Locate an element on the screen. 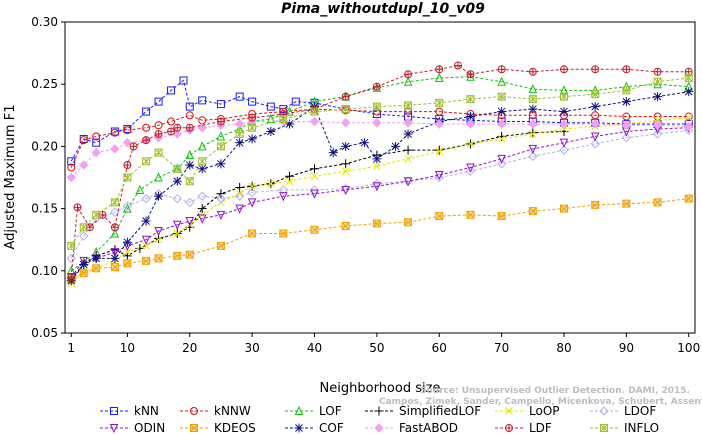  legend-marker-odin is located at coordinates (114, 429).